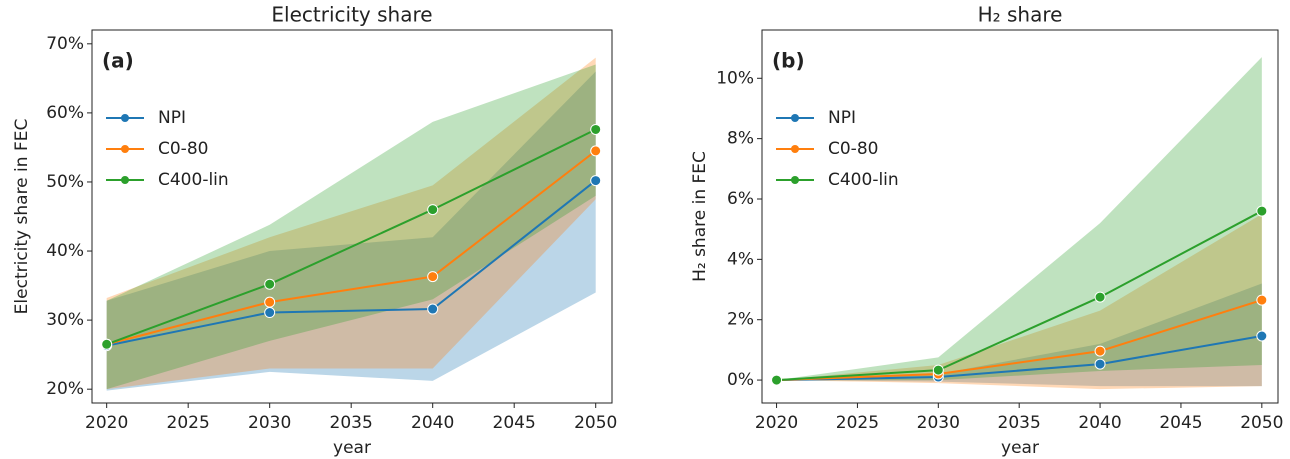  What do you see at coordinates (65, 44) in the screenshot?
I see `y-tick-label: 70%` at bounding box center [65, 44].